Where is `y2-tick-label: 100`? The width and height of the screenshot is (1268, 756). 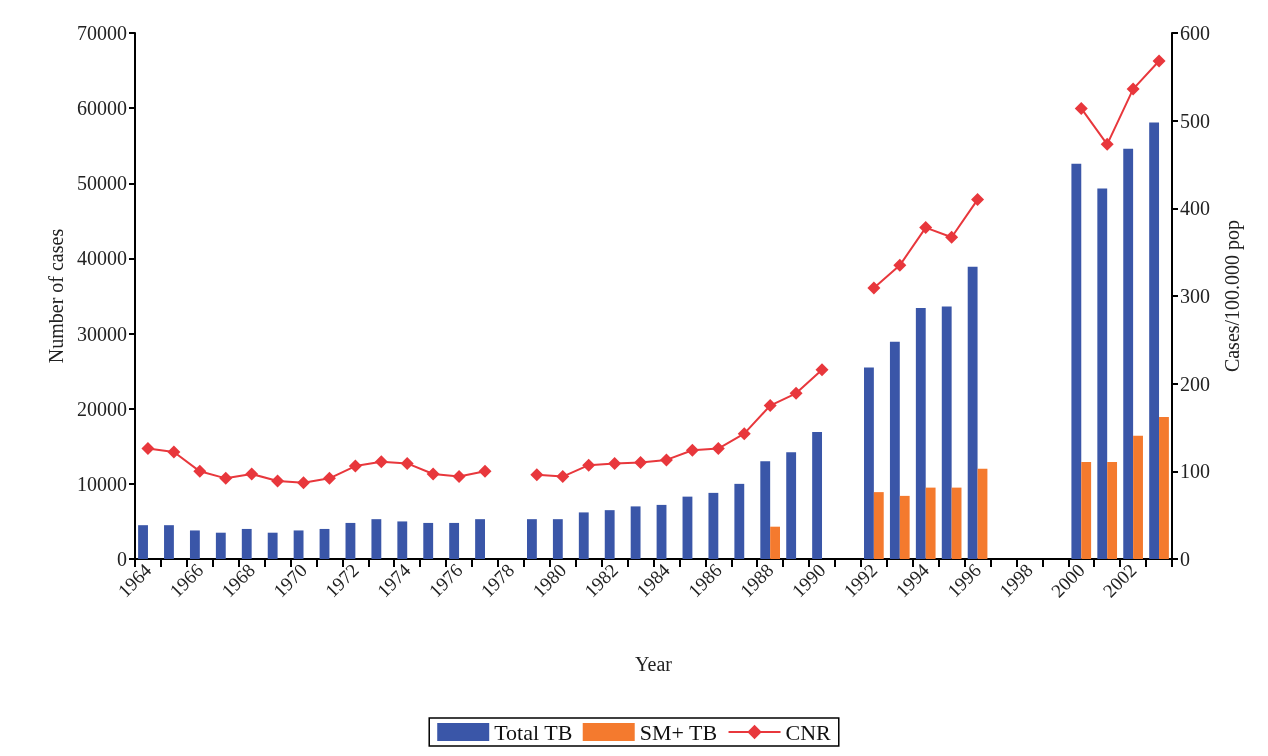 y2-tick-label: 100 is located at coordinates (1195, 471).